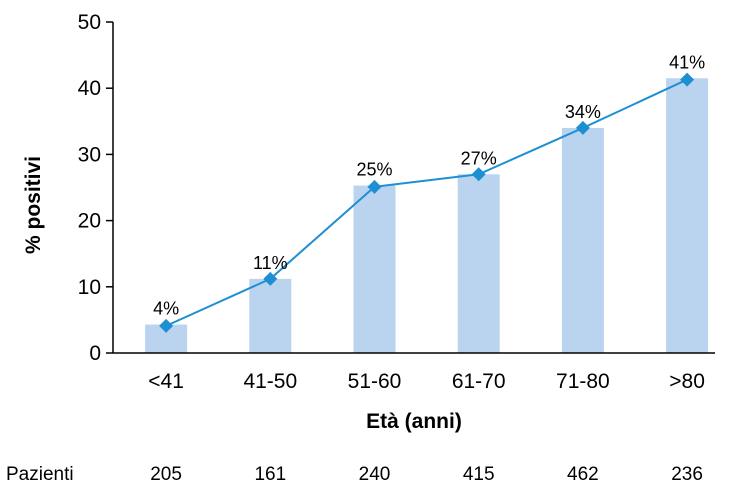  What do you see at coordinates (33, 205) in the screenshot?
I see `y-axis-title: % positivi` at bounding box center [33, 205].